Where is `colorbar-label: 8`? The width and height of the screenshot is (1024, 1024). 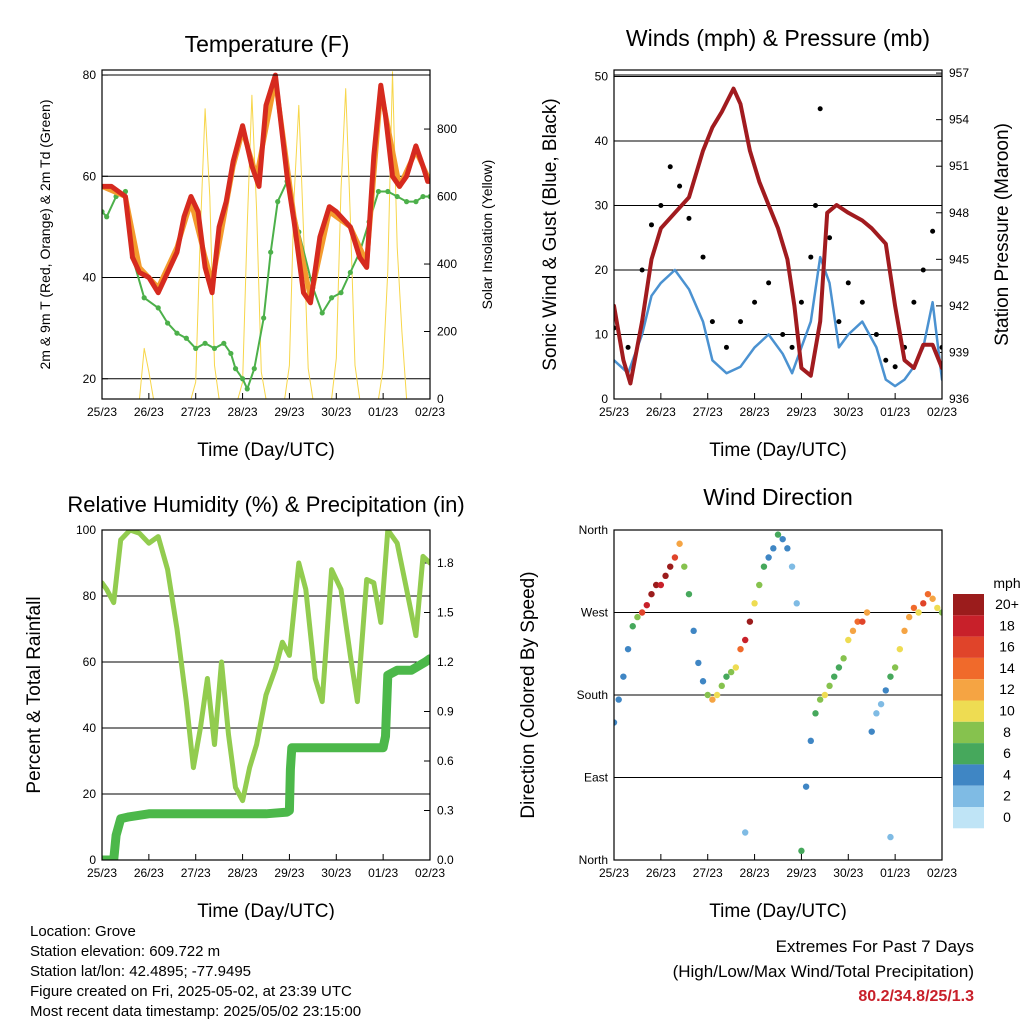
colorbar-label: 8 is located at coordinates (1007, 732).